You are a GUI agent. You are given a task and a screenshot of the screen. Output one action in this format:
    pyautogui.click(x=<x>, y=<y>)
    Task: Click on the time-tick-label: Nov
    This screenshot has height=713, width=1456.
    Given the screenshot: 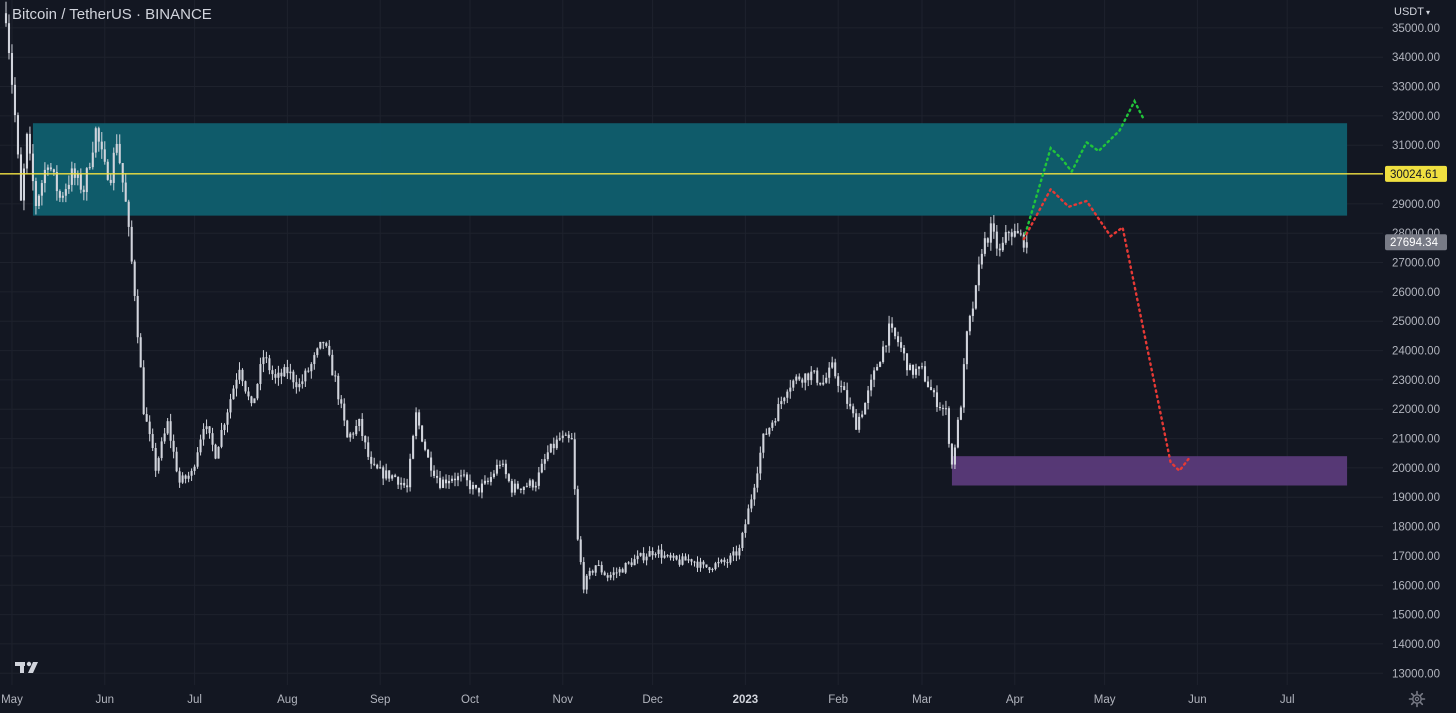 What is the action you would take?
    pyautogui.click(x=563, y=700)
    